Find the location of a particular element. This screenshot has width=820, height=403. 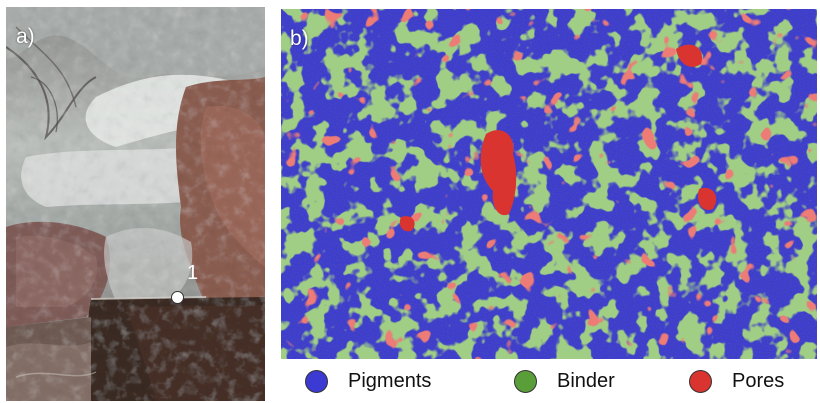

legend-label: Binder is located at coordinates (586, 380).